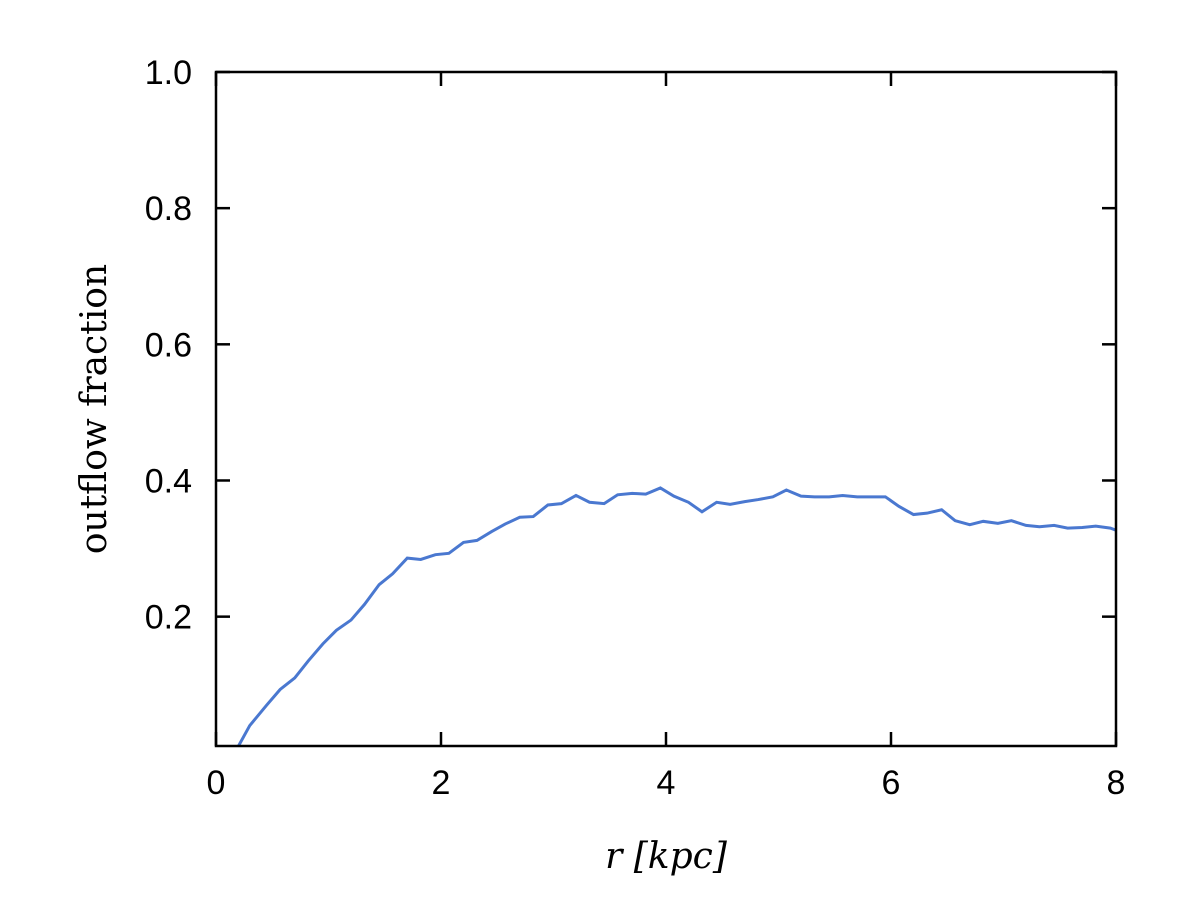  What do you see at coordinates (168, 481) in the screenshot?
I see `y-tick-label: 0.4` at bounding box center [168, 481].